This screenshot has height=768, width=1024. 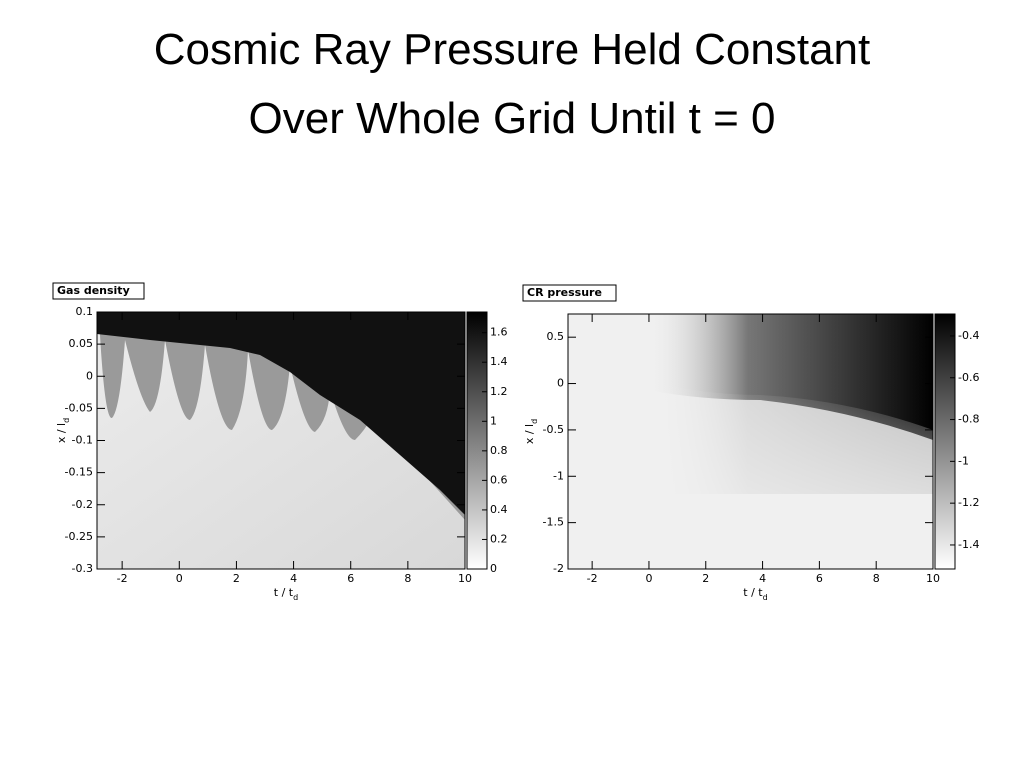 I want to click on colorbar-tick-label: -0.6, so click(x=968, y=377).